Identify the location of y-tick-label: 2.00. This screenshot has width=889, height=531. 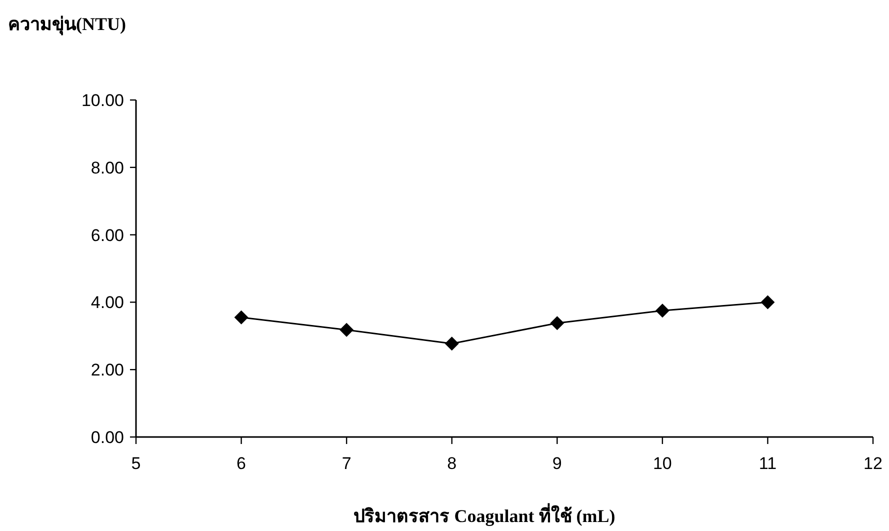
(107, 370).